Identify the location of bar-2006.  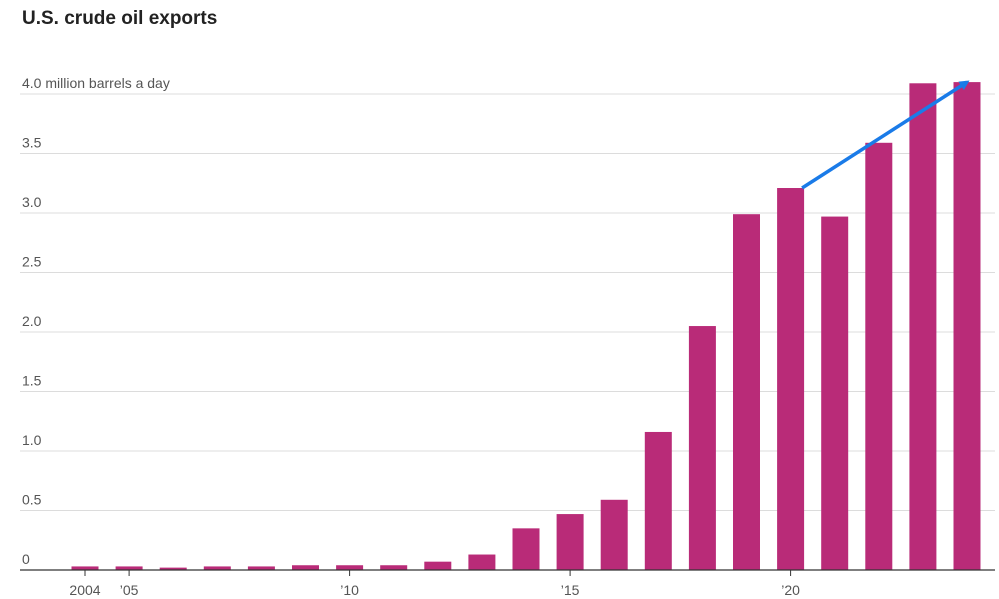
(173, 568).